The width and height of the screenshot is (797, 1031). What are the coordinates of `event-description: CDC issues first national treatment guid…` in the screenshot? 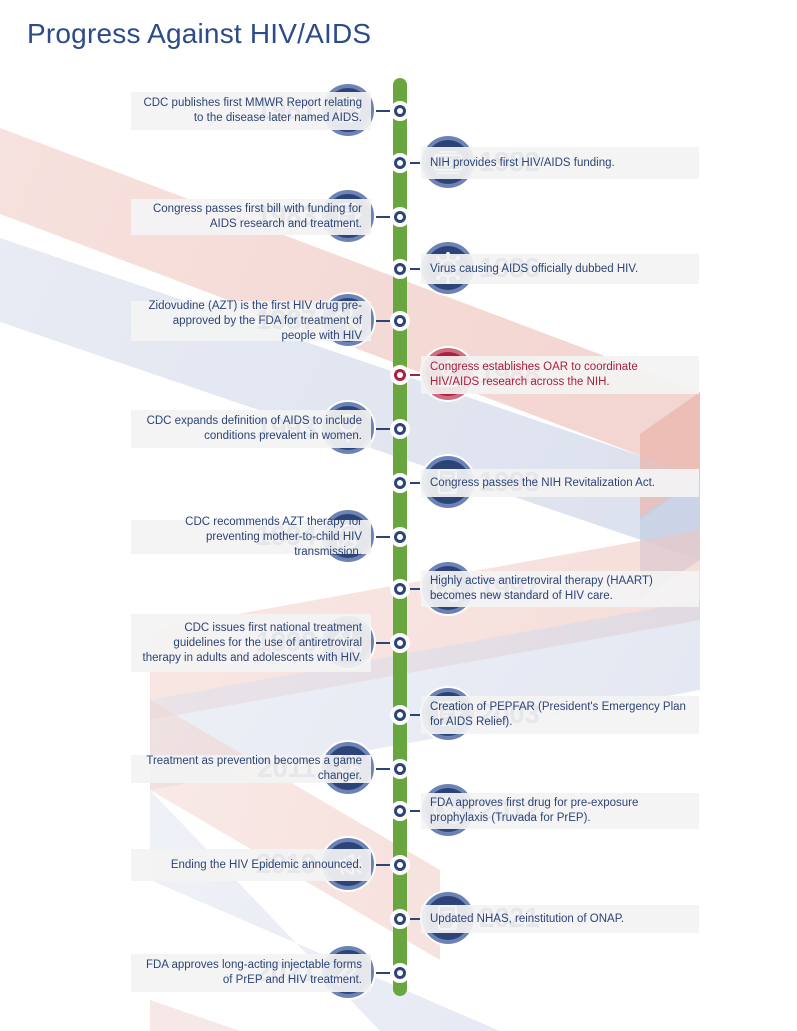 It's located at (251, 643).